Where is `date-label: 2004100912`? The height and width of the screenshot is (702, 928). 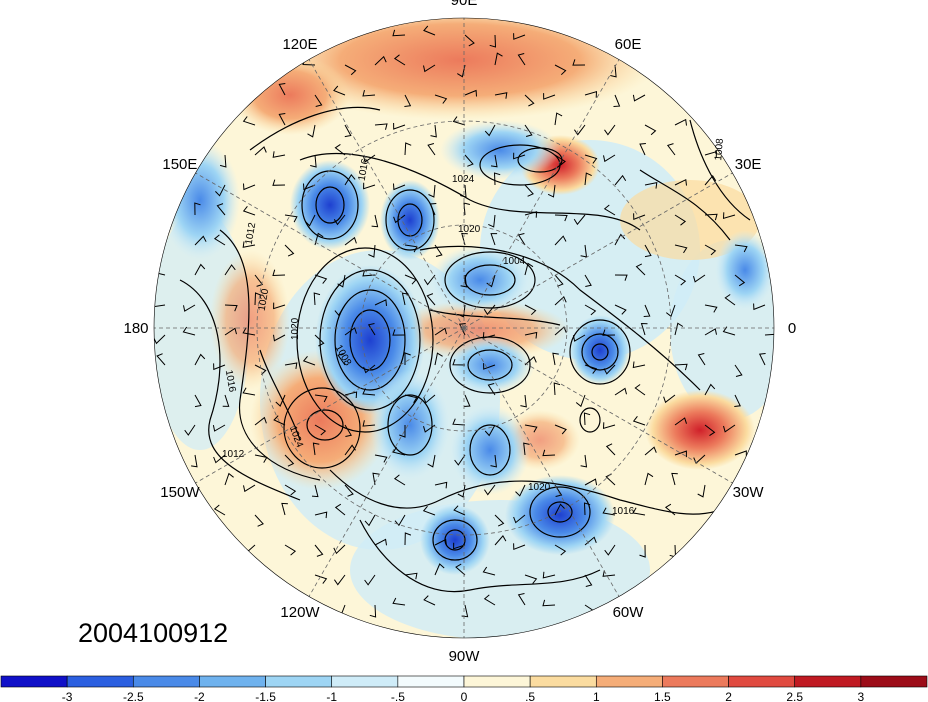
date-label: 2004100912 is located at coordinates (153, 633).